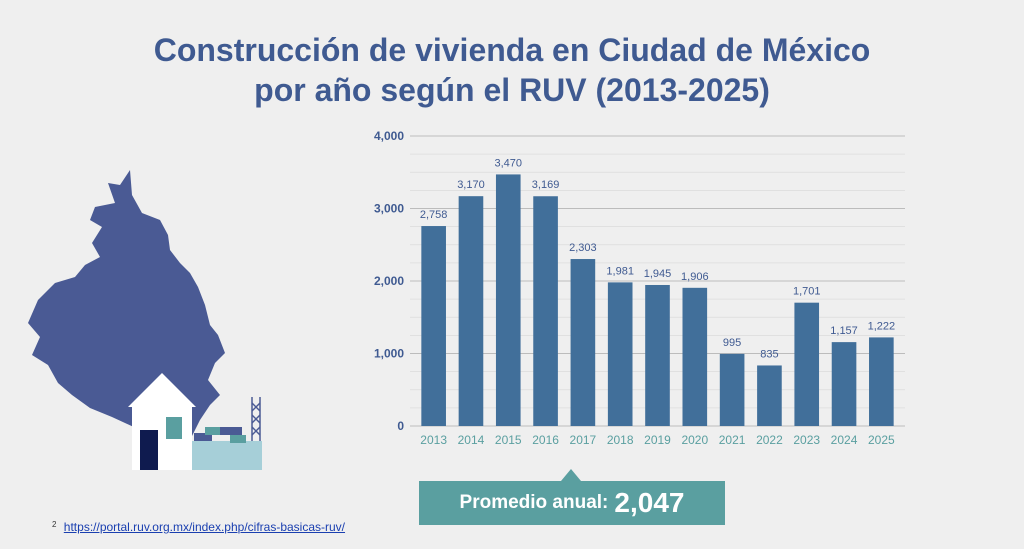  I want to click on x-tick-label: 2015, so click(508, 440).